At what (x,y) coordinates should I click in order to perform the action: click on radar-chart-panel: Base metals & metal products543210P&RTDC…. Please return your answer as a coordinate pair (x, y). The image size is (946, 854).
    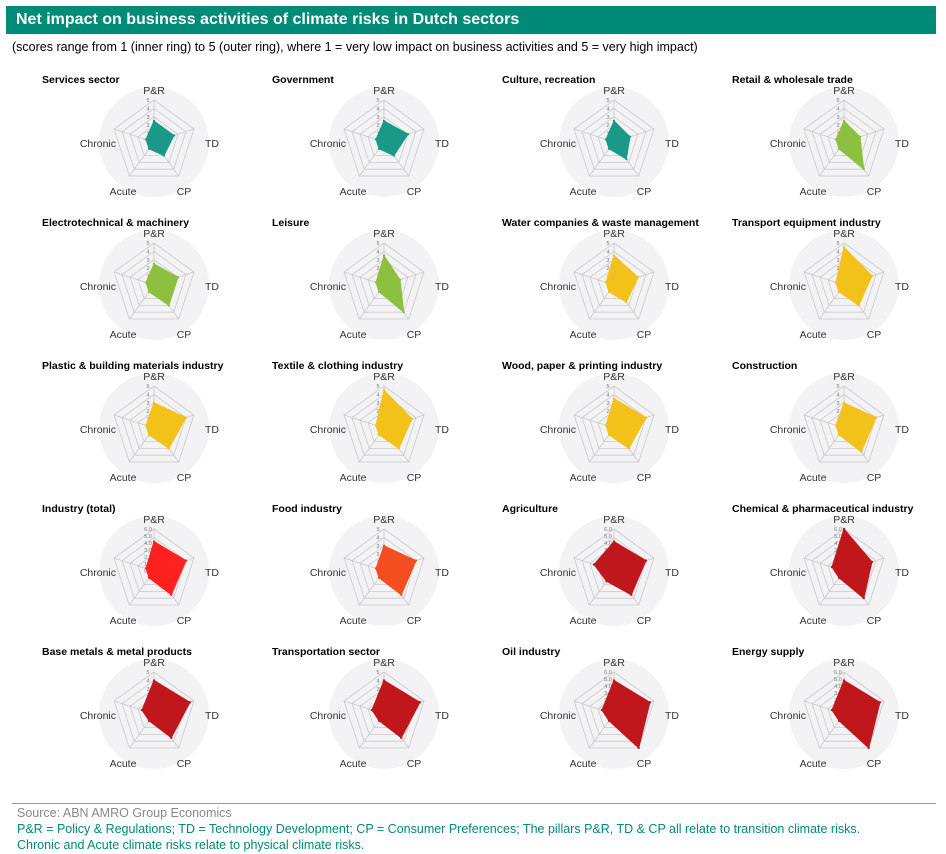
    Looking at the image, I should click on (121, 705).